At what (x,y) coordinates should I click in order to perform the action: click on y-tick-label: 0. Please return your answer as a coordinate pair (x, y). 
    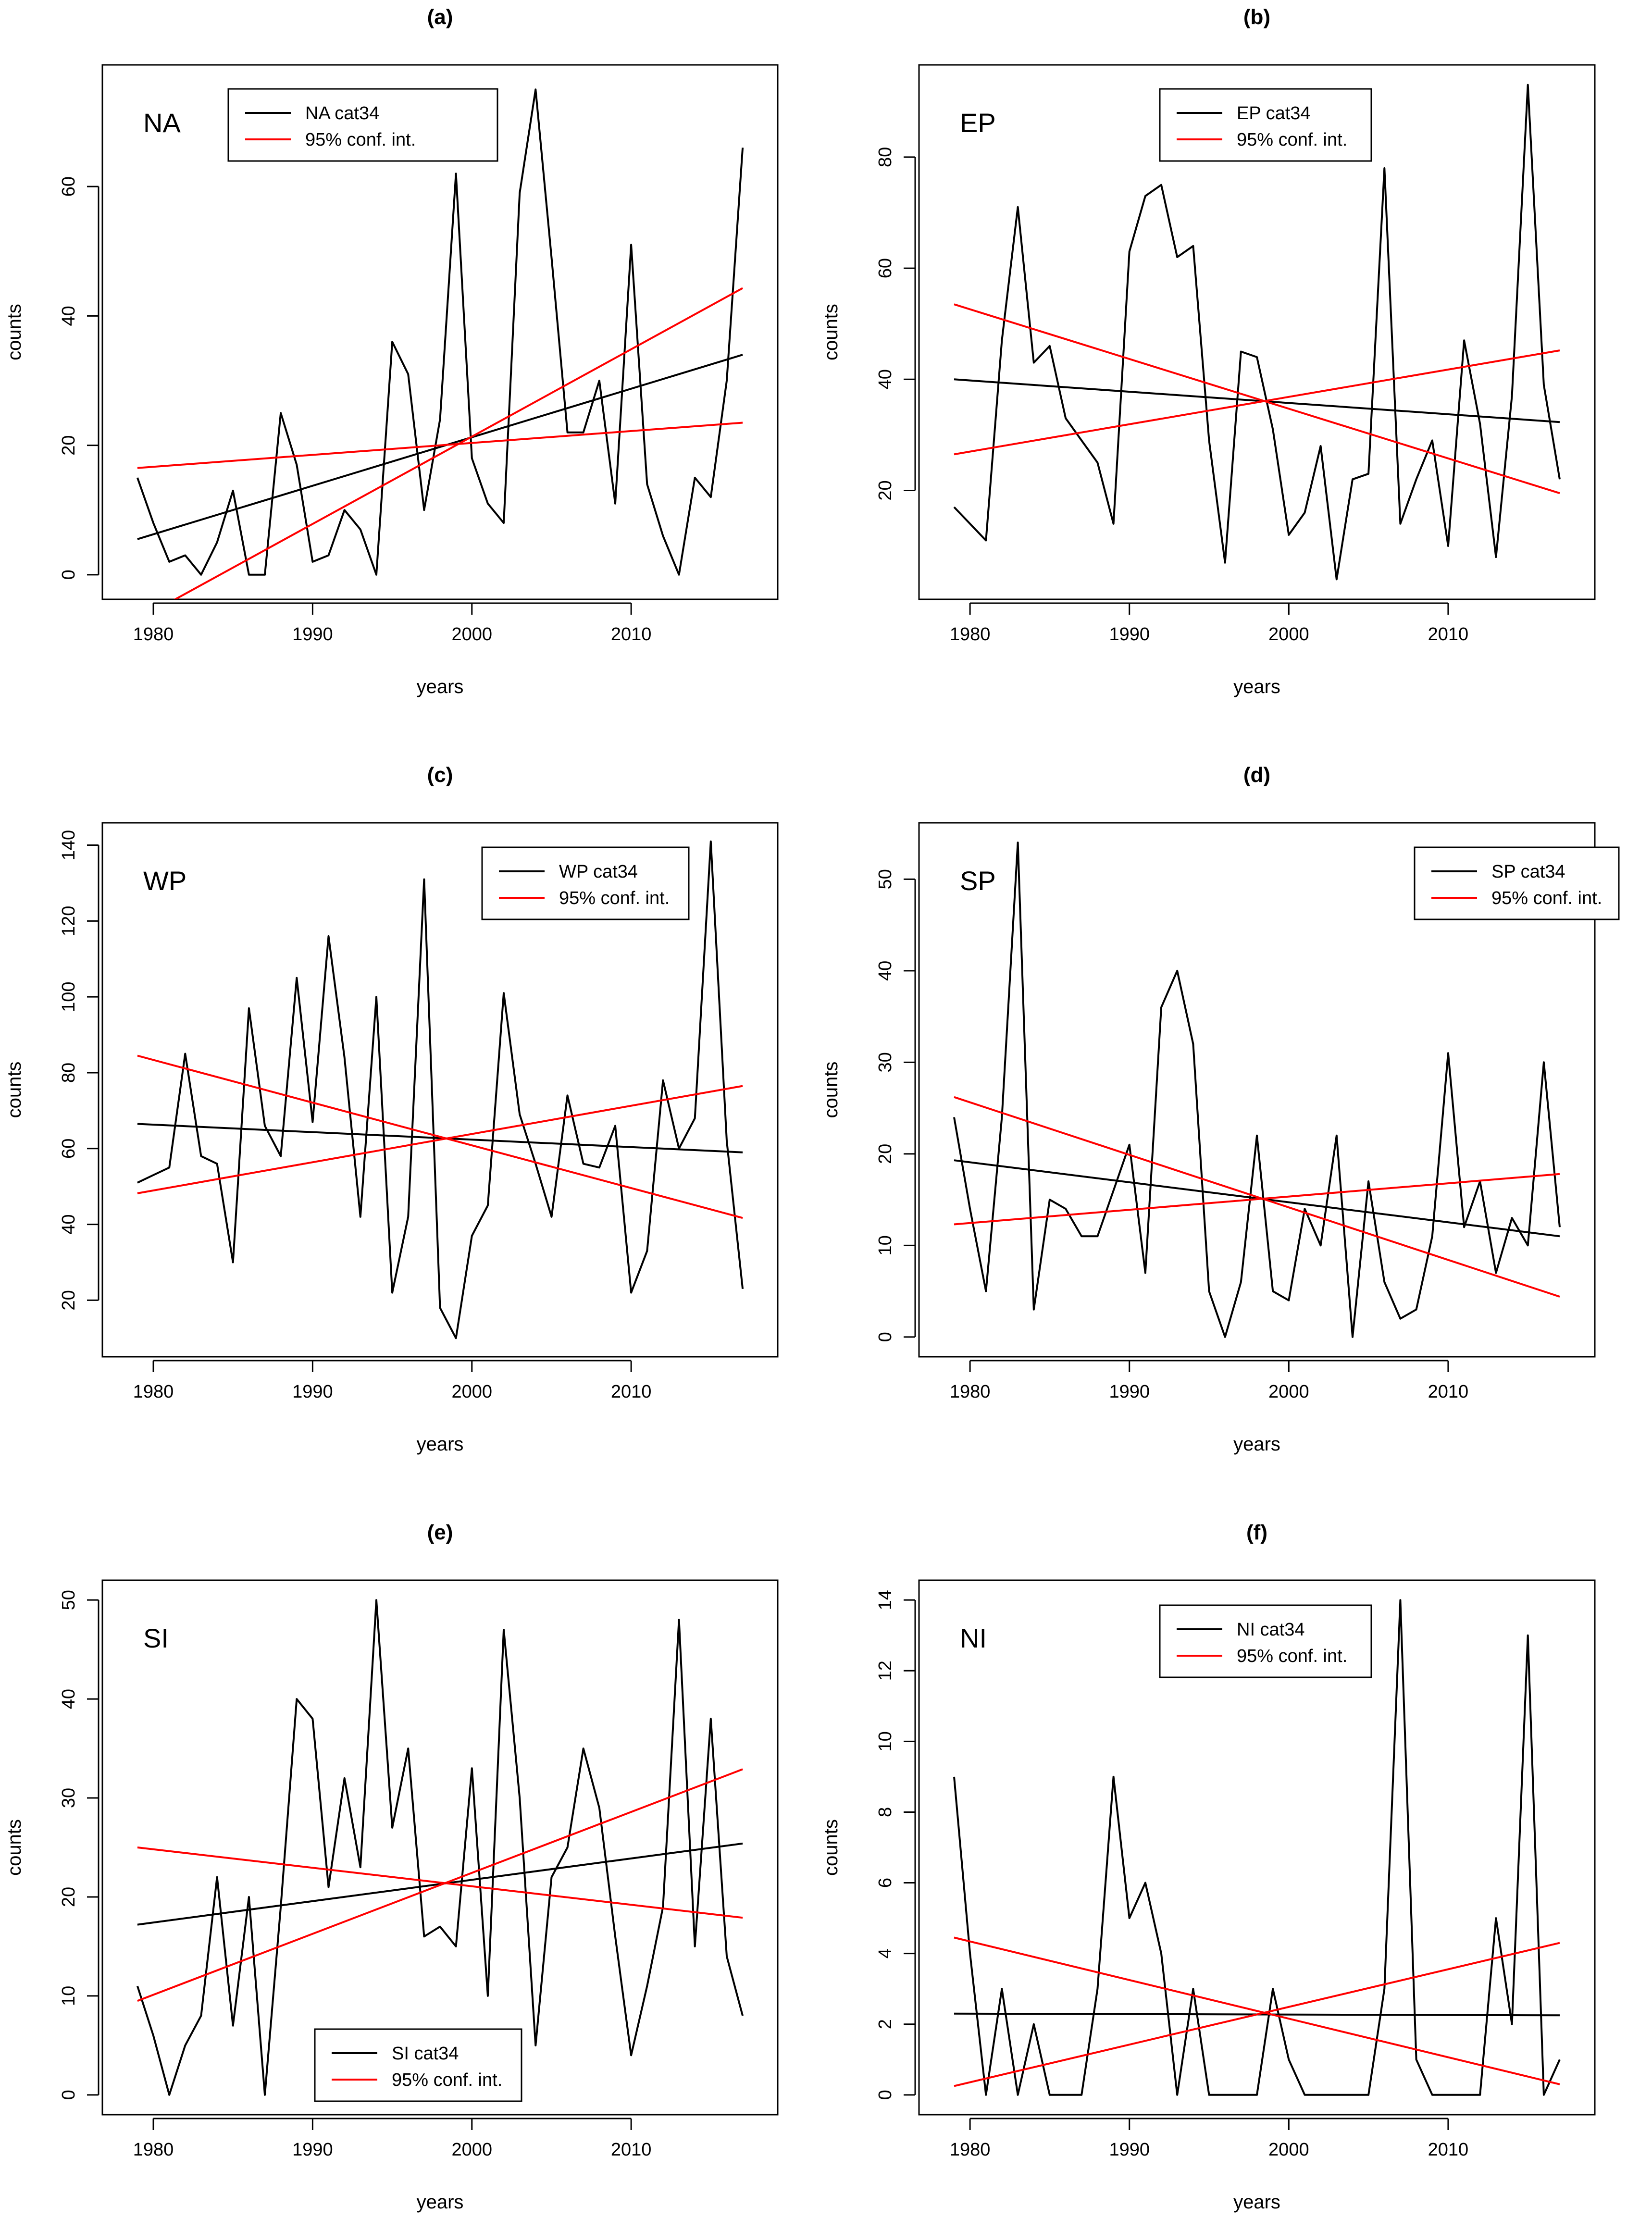
    Looking at the image, I should click on (69, 575).